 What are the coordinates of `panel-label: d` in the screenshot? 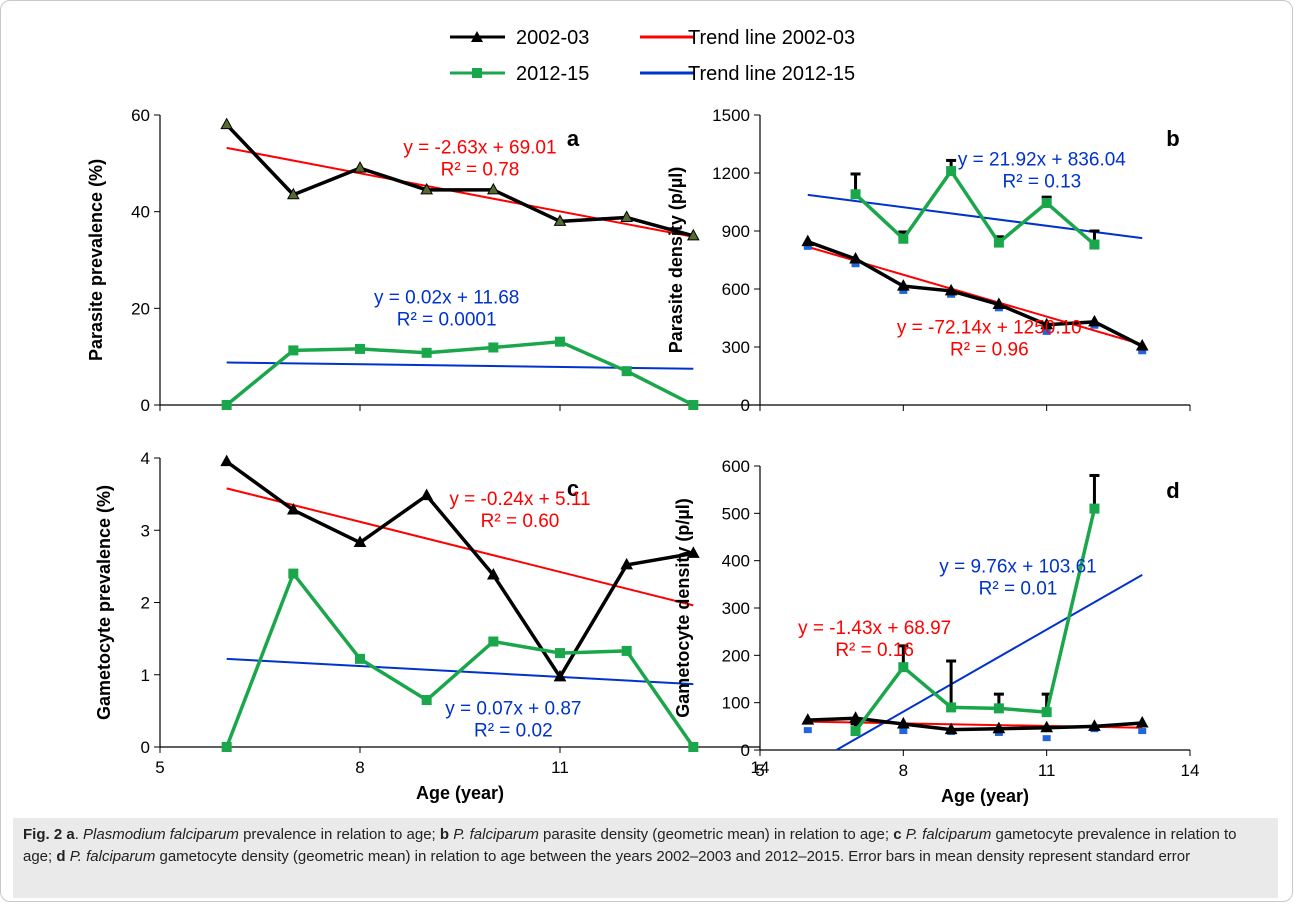 It's located at (1172, 490).